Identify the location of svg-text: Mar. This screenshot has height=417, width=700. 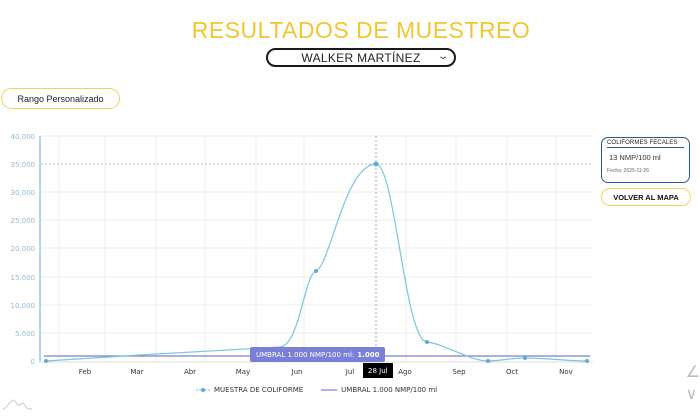
(136, 372).